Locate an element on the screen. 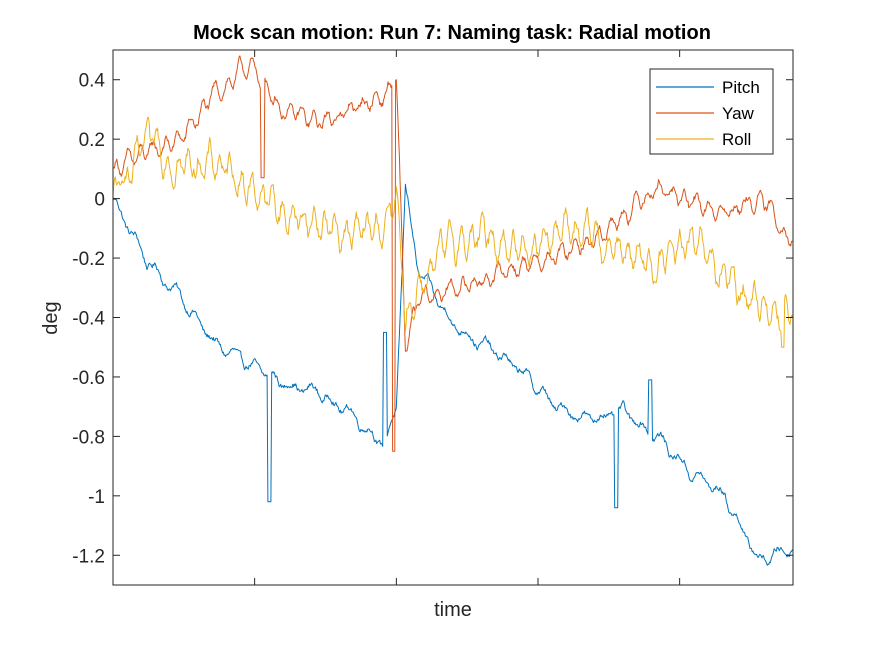  legend: Pitch Yaw Roll is located at coordinates (711, 111).